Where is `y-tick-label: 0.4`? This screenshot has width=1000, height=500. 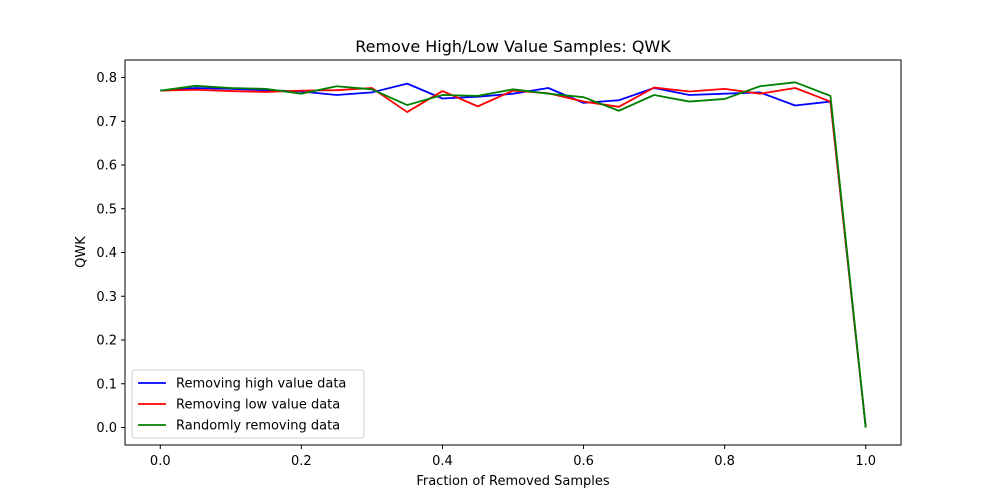
y-tick-label: 0.4 is located at coordinates (106, 253).